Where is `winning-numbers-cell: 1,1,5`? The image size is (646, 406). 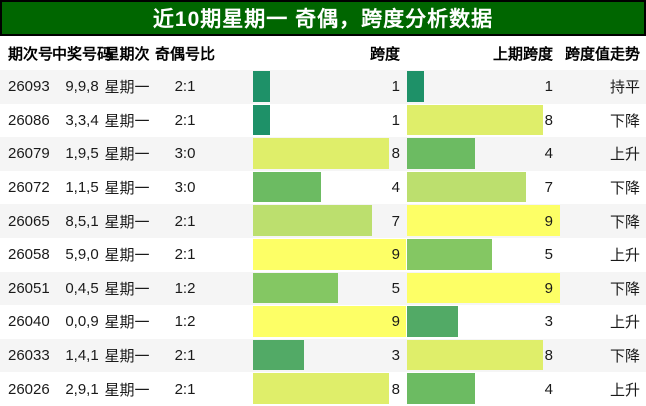
winning-numbers-cell: 1,1,5 is located at coordinates (82, 188).